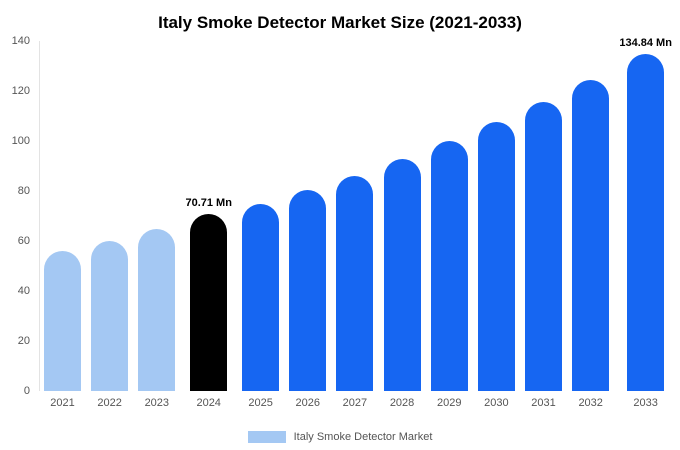 The width and height of the screenshot is (680, 450). Describe the element at coordinates (109, 403) in the screenshot. I see `x-tick-2022: 2022` at that location.